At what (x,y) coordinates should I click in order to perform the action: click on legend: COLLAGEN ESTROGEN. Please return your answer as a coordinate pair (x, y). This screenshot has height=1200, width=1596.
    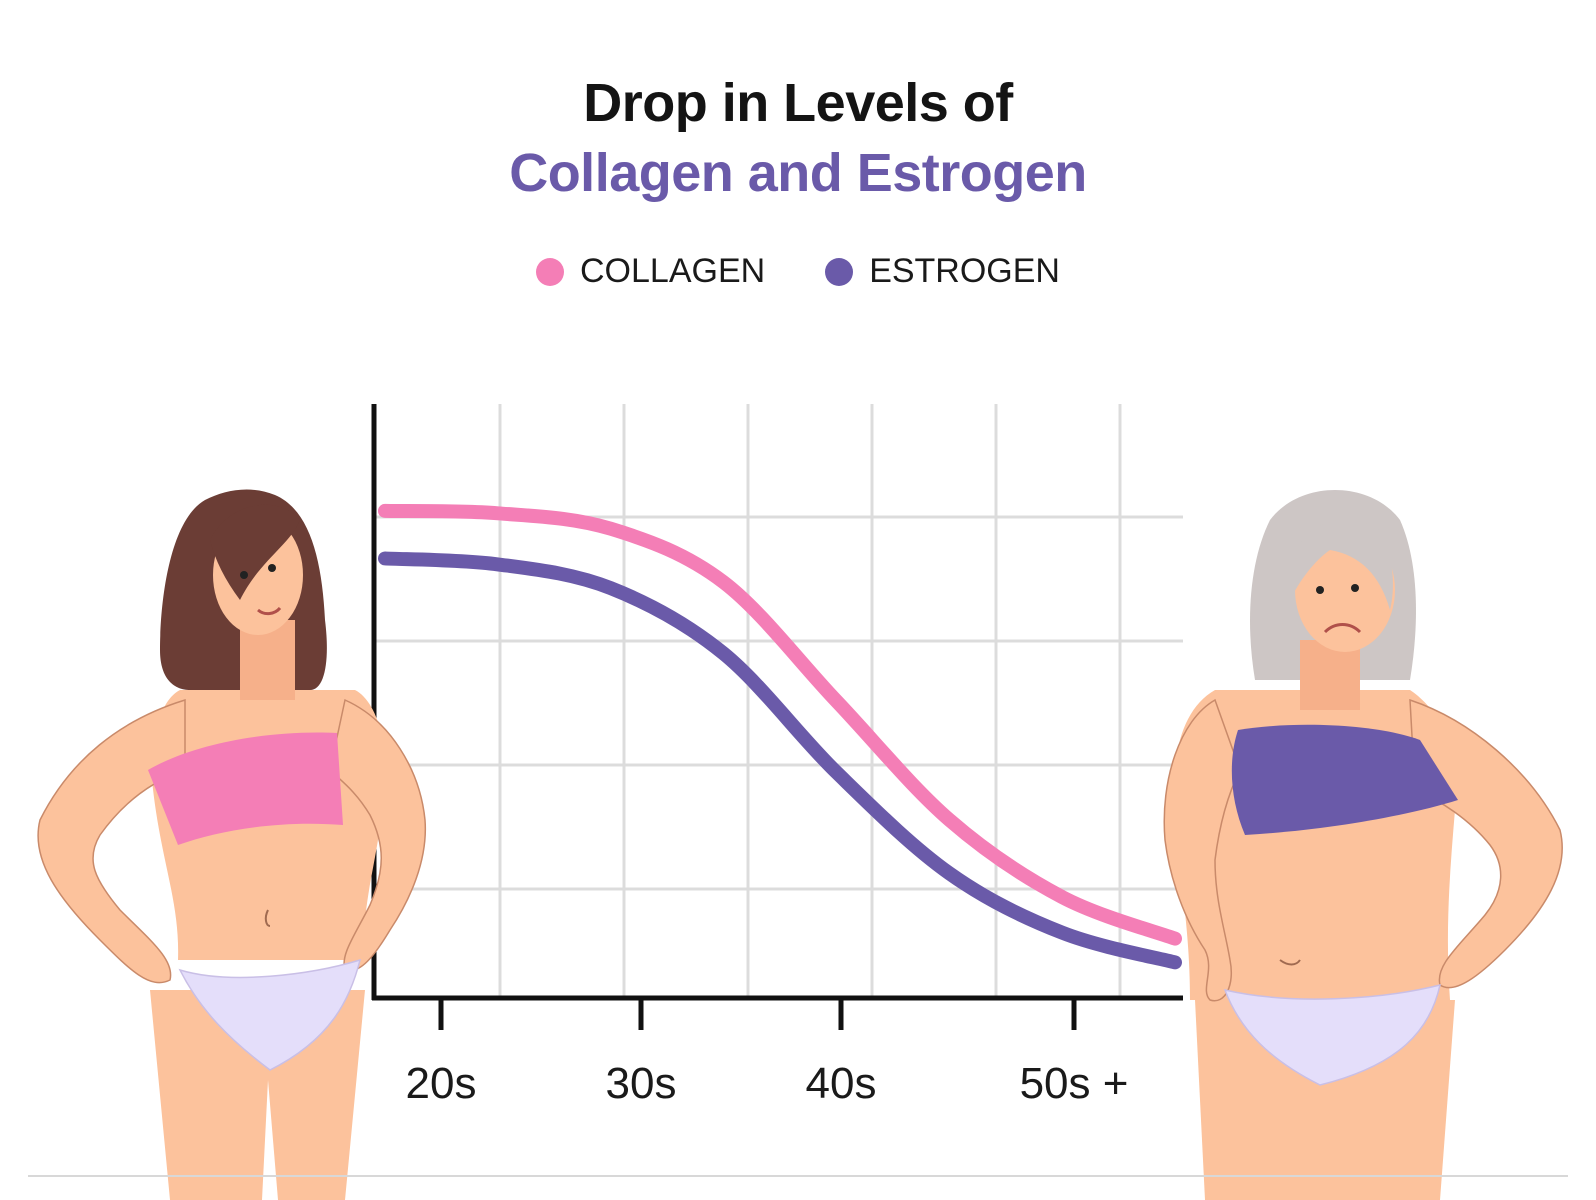
    Looking at the image, I should click on (798, 271).